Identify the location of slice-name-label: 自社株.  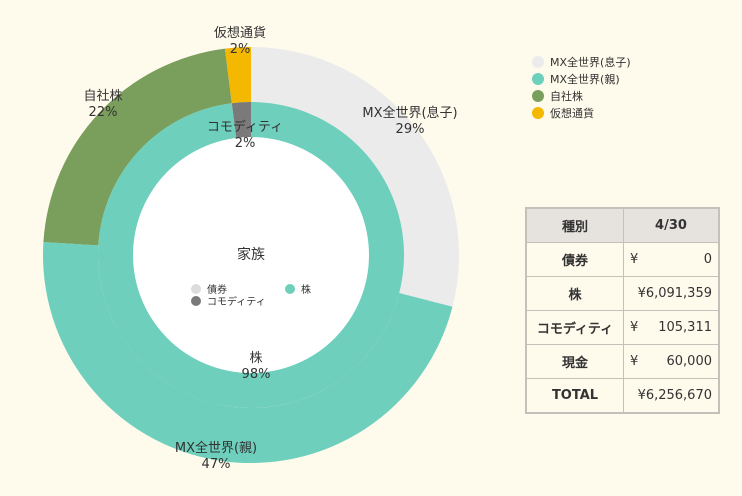
(102, 96).